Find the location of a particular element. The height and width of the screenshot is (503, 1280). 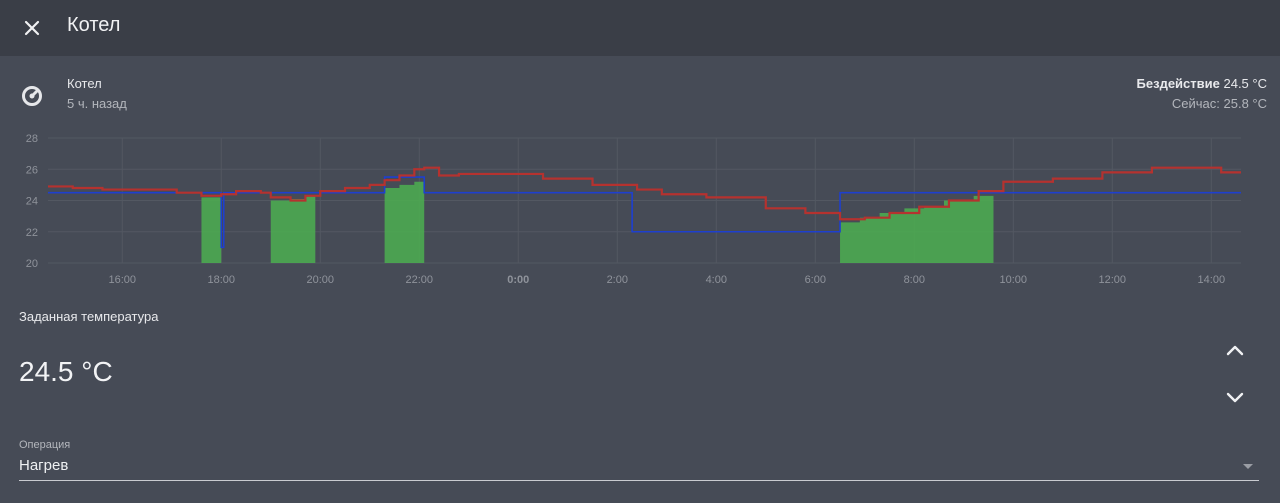

target-temperature-line is located at coordinates (644, 212).